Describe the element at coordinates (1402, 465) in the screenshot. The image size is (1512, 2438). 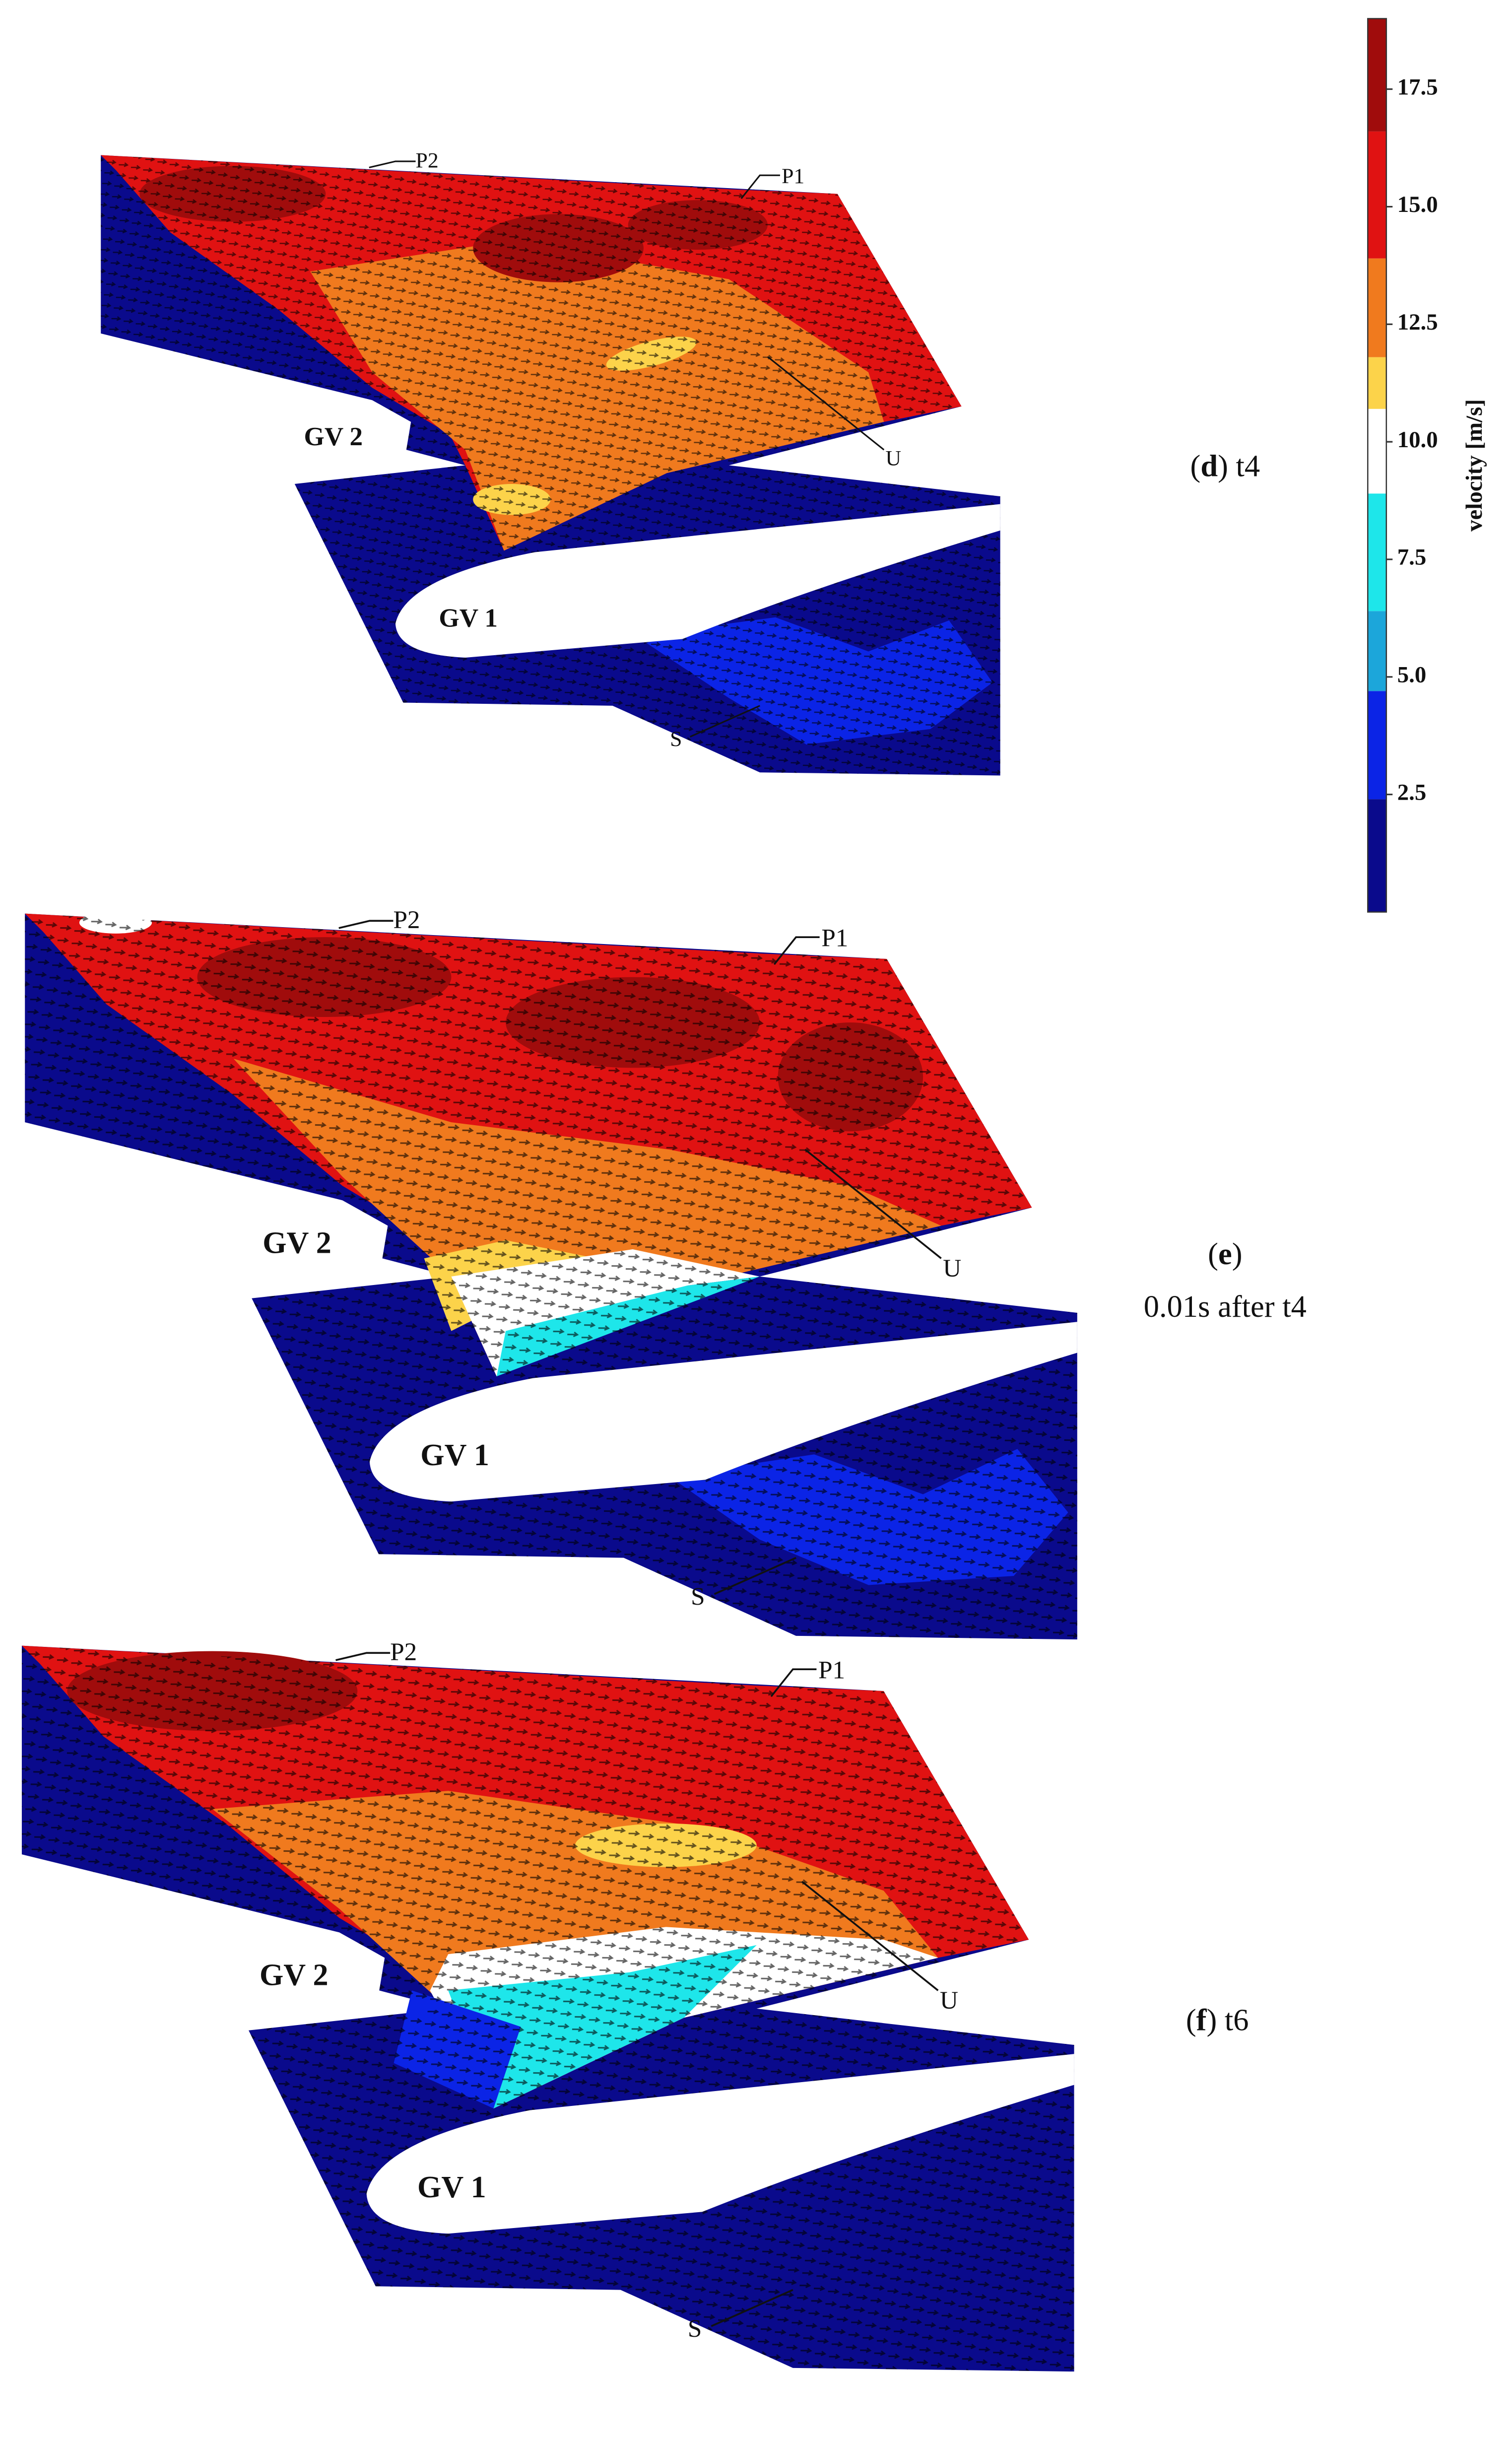
I see `colorbar-bands: 2.5 5.0 7.5 10.0 12.5 15.0 17.5` at that location.